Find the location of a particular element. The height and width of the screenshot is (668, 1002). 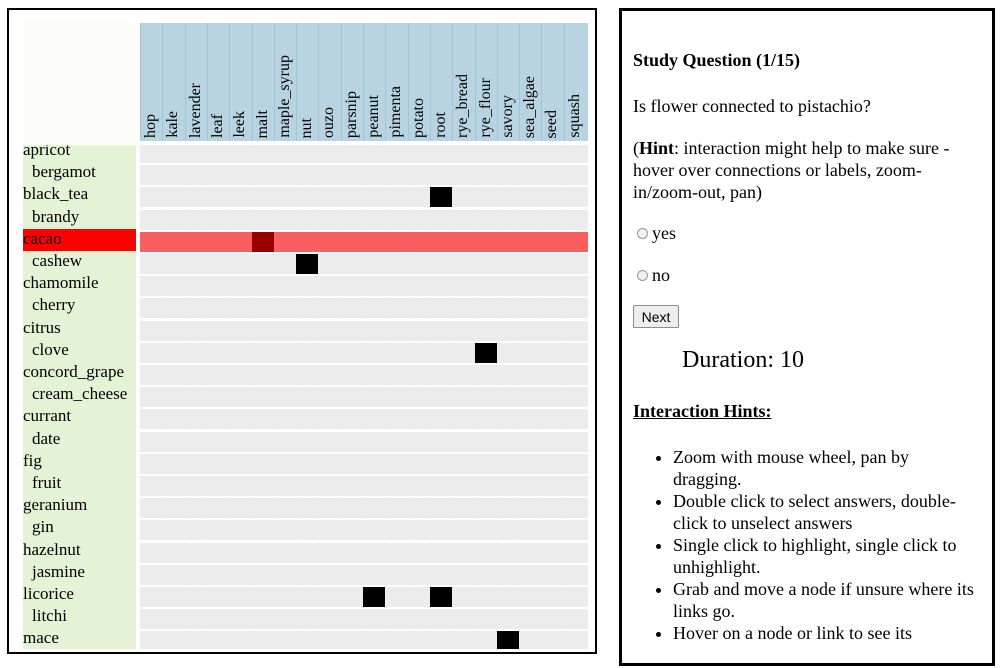

column-label-savory: savory is located at coordinates (507, 116).